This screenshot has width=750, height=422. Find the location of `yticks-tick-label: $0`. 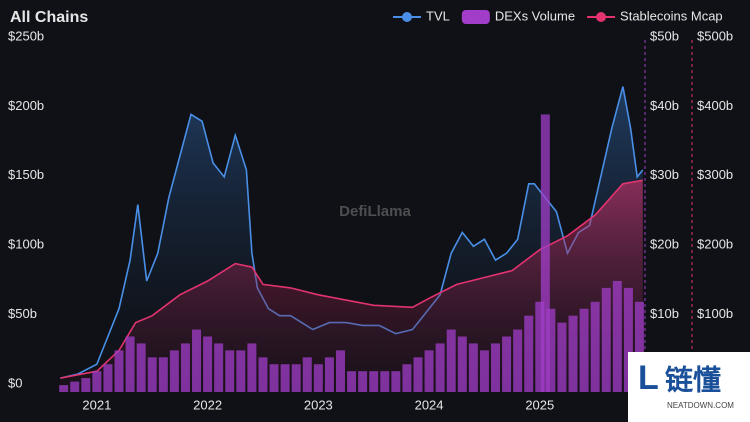

yticks-tick-label: $0 is located at coordinates (15, 382).